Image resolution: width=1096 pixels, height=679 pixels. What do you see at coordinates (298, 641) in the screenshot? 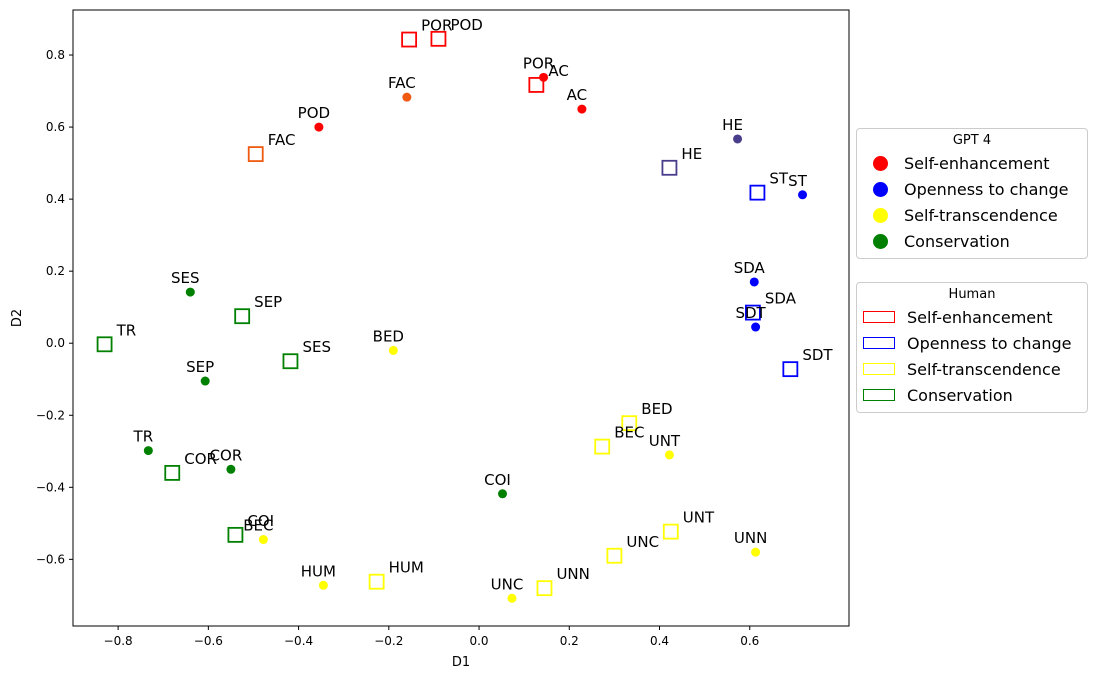
I see `x-tick-label: −0.4` at bounding box center [298, 641].